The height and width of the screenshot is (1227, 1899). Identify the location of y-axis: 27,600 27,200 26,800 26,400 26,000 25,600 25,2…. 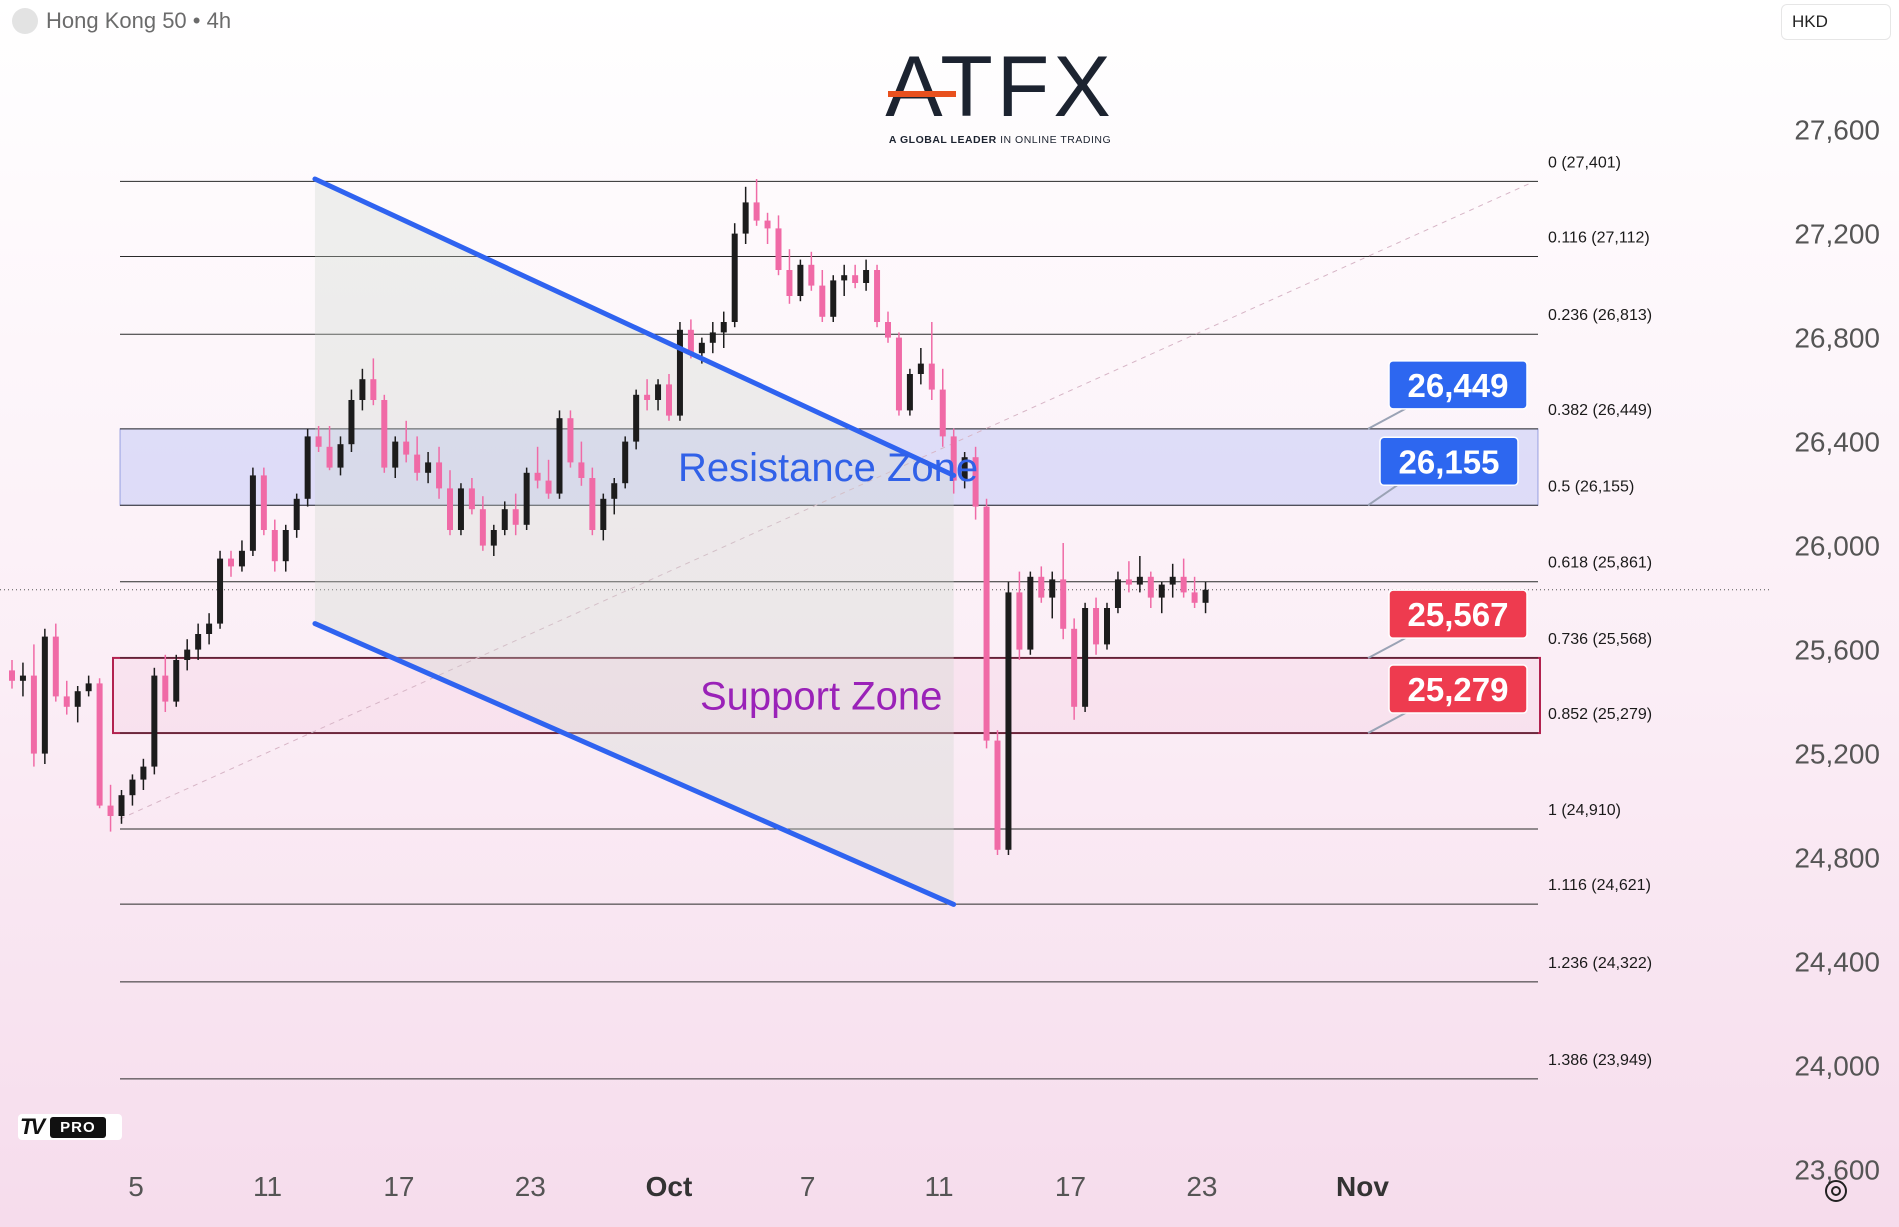
(1837, 650).